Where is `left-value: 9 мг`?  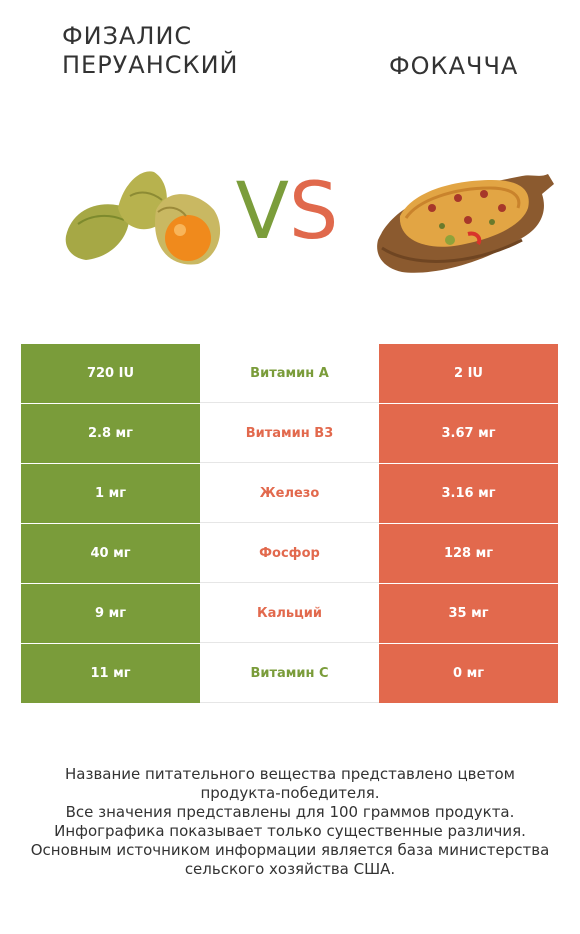
left-value: 9 мг is located at coordinates (110, 613).